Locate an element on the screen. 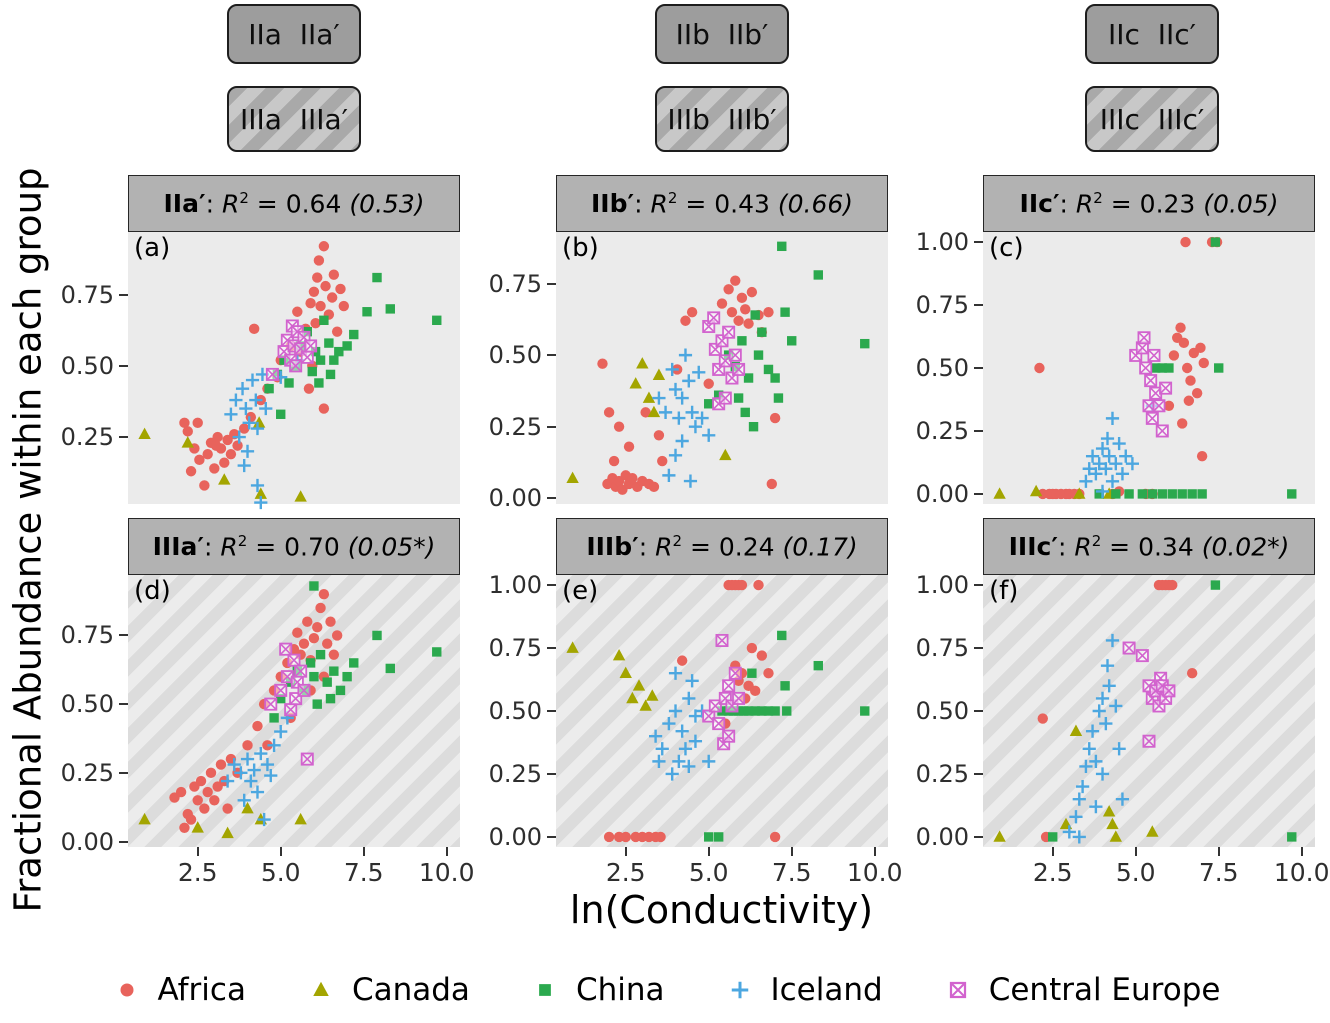 This screenshot has height=1023, width=1330. series-iceland-points is located at coordinates (682, 723).